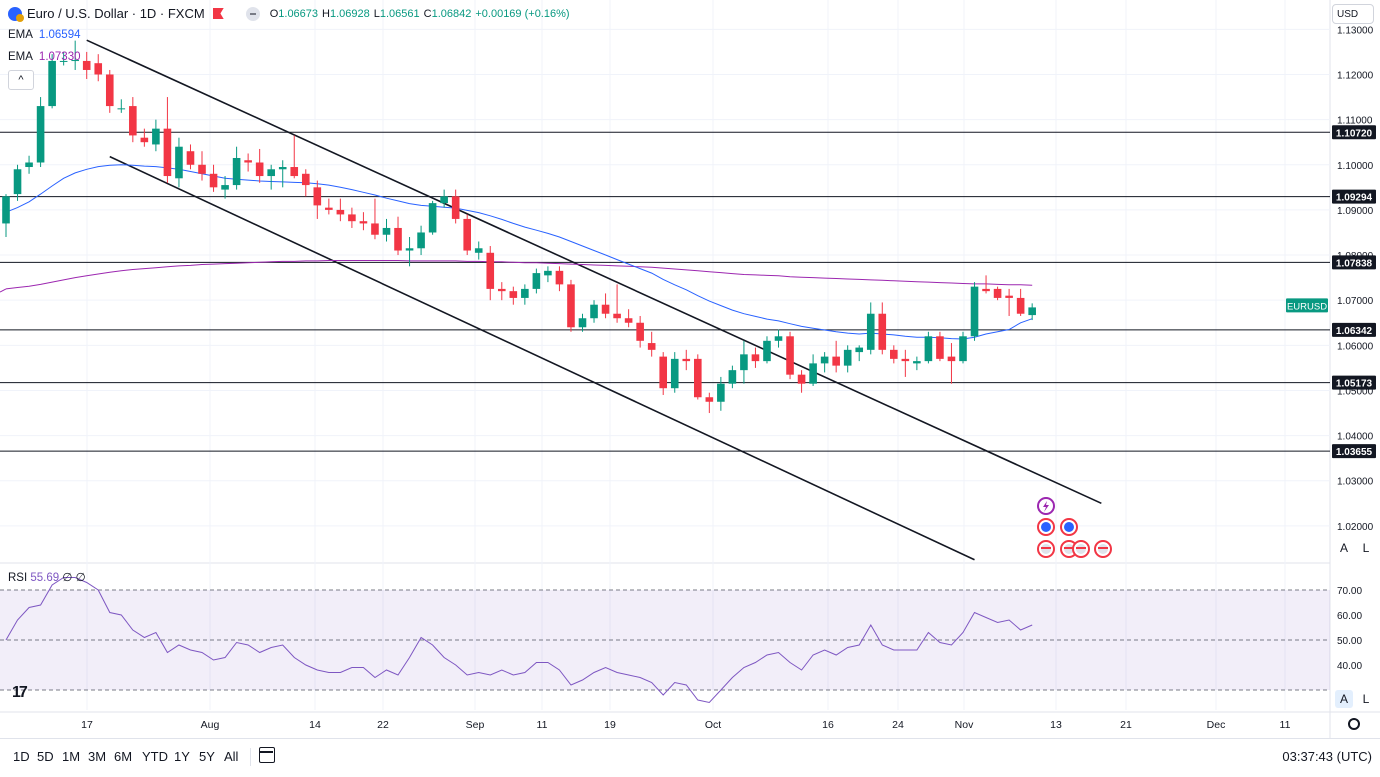 The image size is (1380, 777). I want to click on utc-clock: 03:37:43 (UTC), so click(1327, 756).